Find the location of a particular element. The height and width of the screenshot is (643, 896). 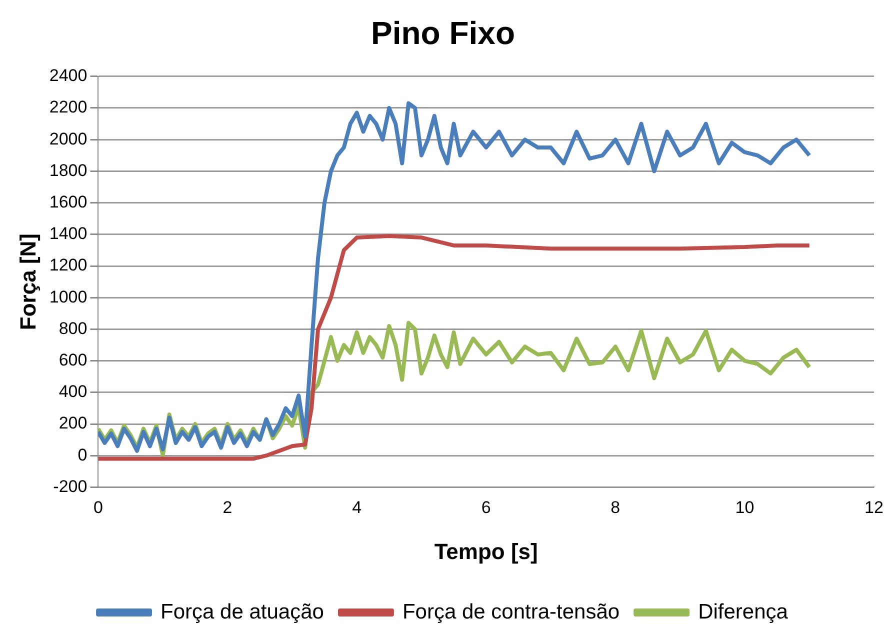

x-tick-label: 6 is located at coordinates (486, 508).